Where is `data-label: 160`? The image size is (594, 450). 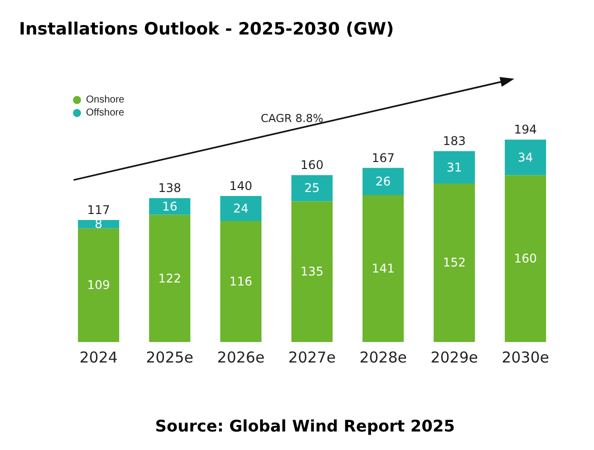 data-label: 160 is located at coordinates (525, 259).